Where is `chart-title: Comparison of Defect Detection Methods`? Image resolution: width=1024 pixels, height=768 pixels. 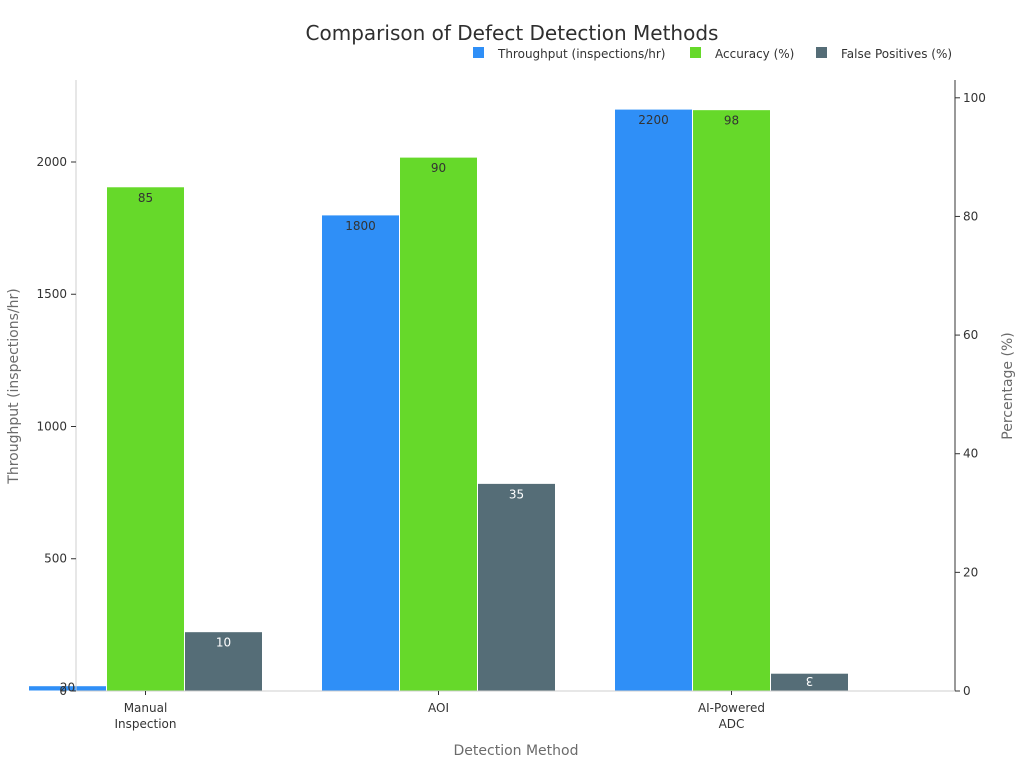
chart-title: Comparison of Defect Detection Methods is located at coordinates (512, 33).